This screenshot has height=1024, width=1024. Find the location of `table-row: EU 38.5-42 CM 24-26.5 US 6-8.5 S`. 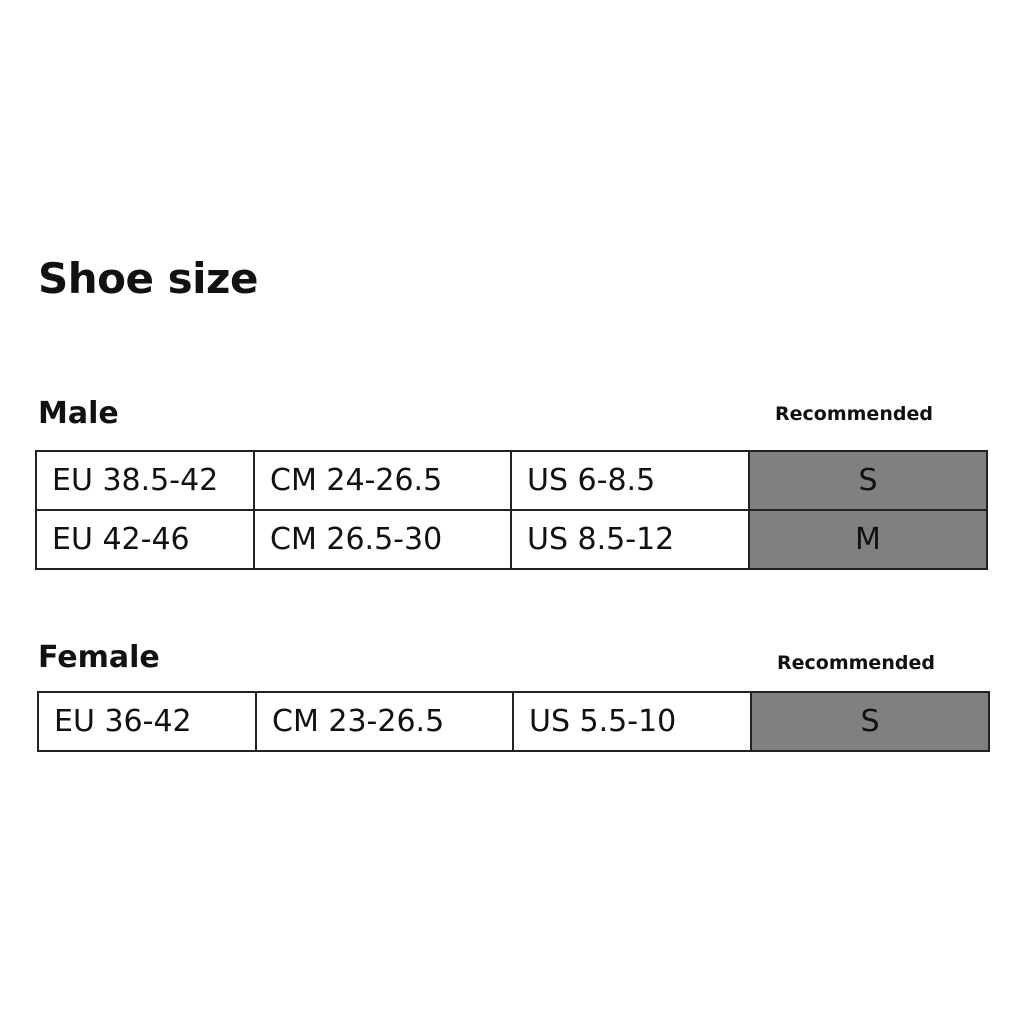

table-row: EU 38.5-42 CM 24-26.5 US 6-8.5 S is located at coordinates (511, 480).